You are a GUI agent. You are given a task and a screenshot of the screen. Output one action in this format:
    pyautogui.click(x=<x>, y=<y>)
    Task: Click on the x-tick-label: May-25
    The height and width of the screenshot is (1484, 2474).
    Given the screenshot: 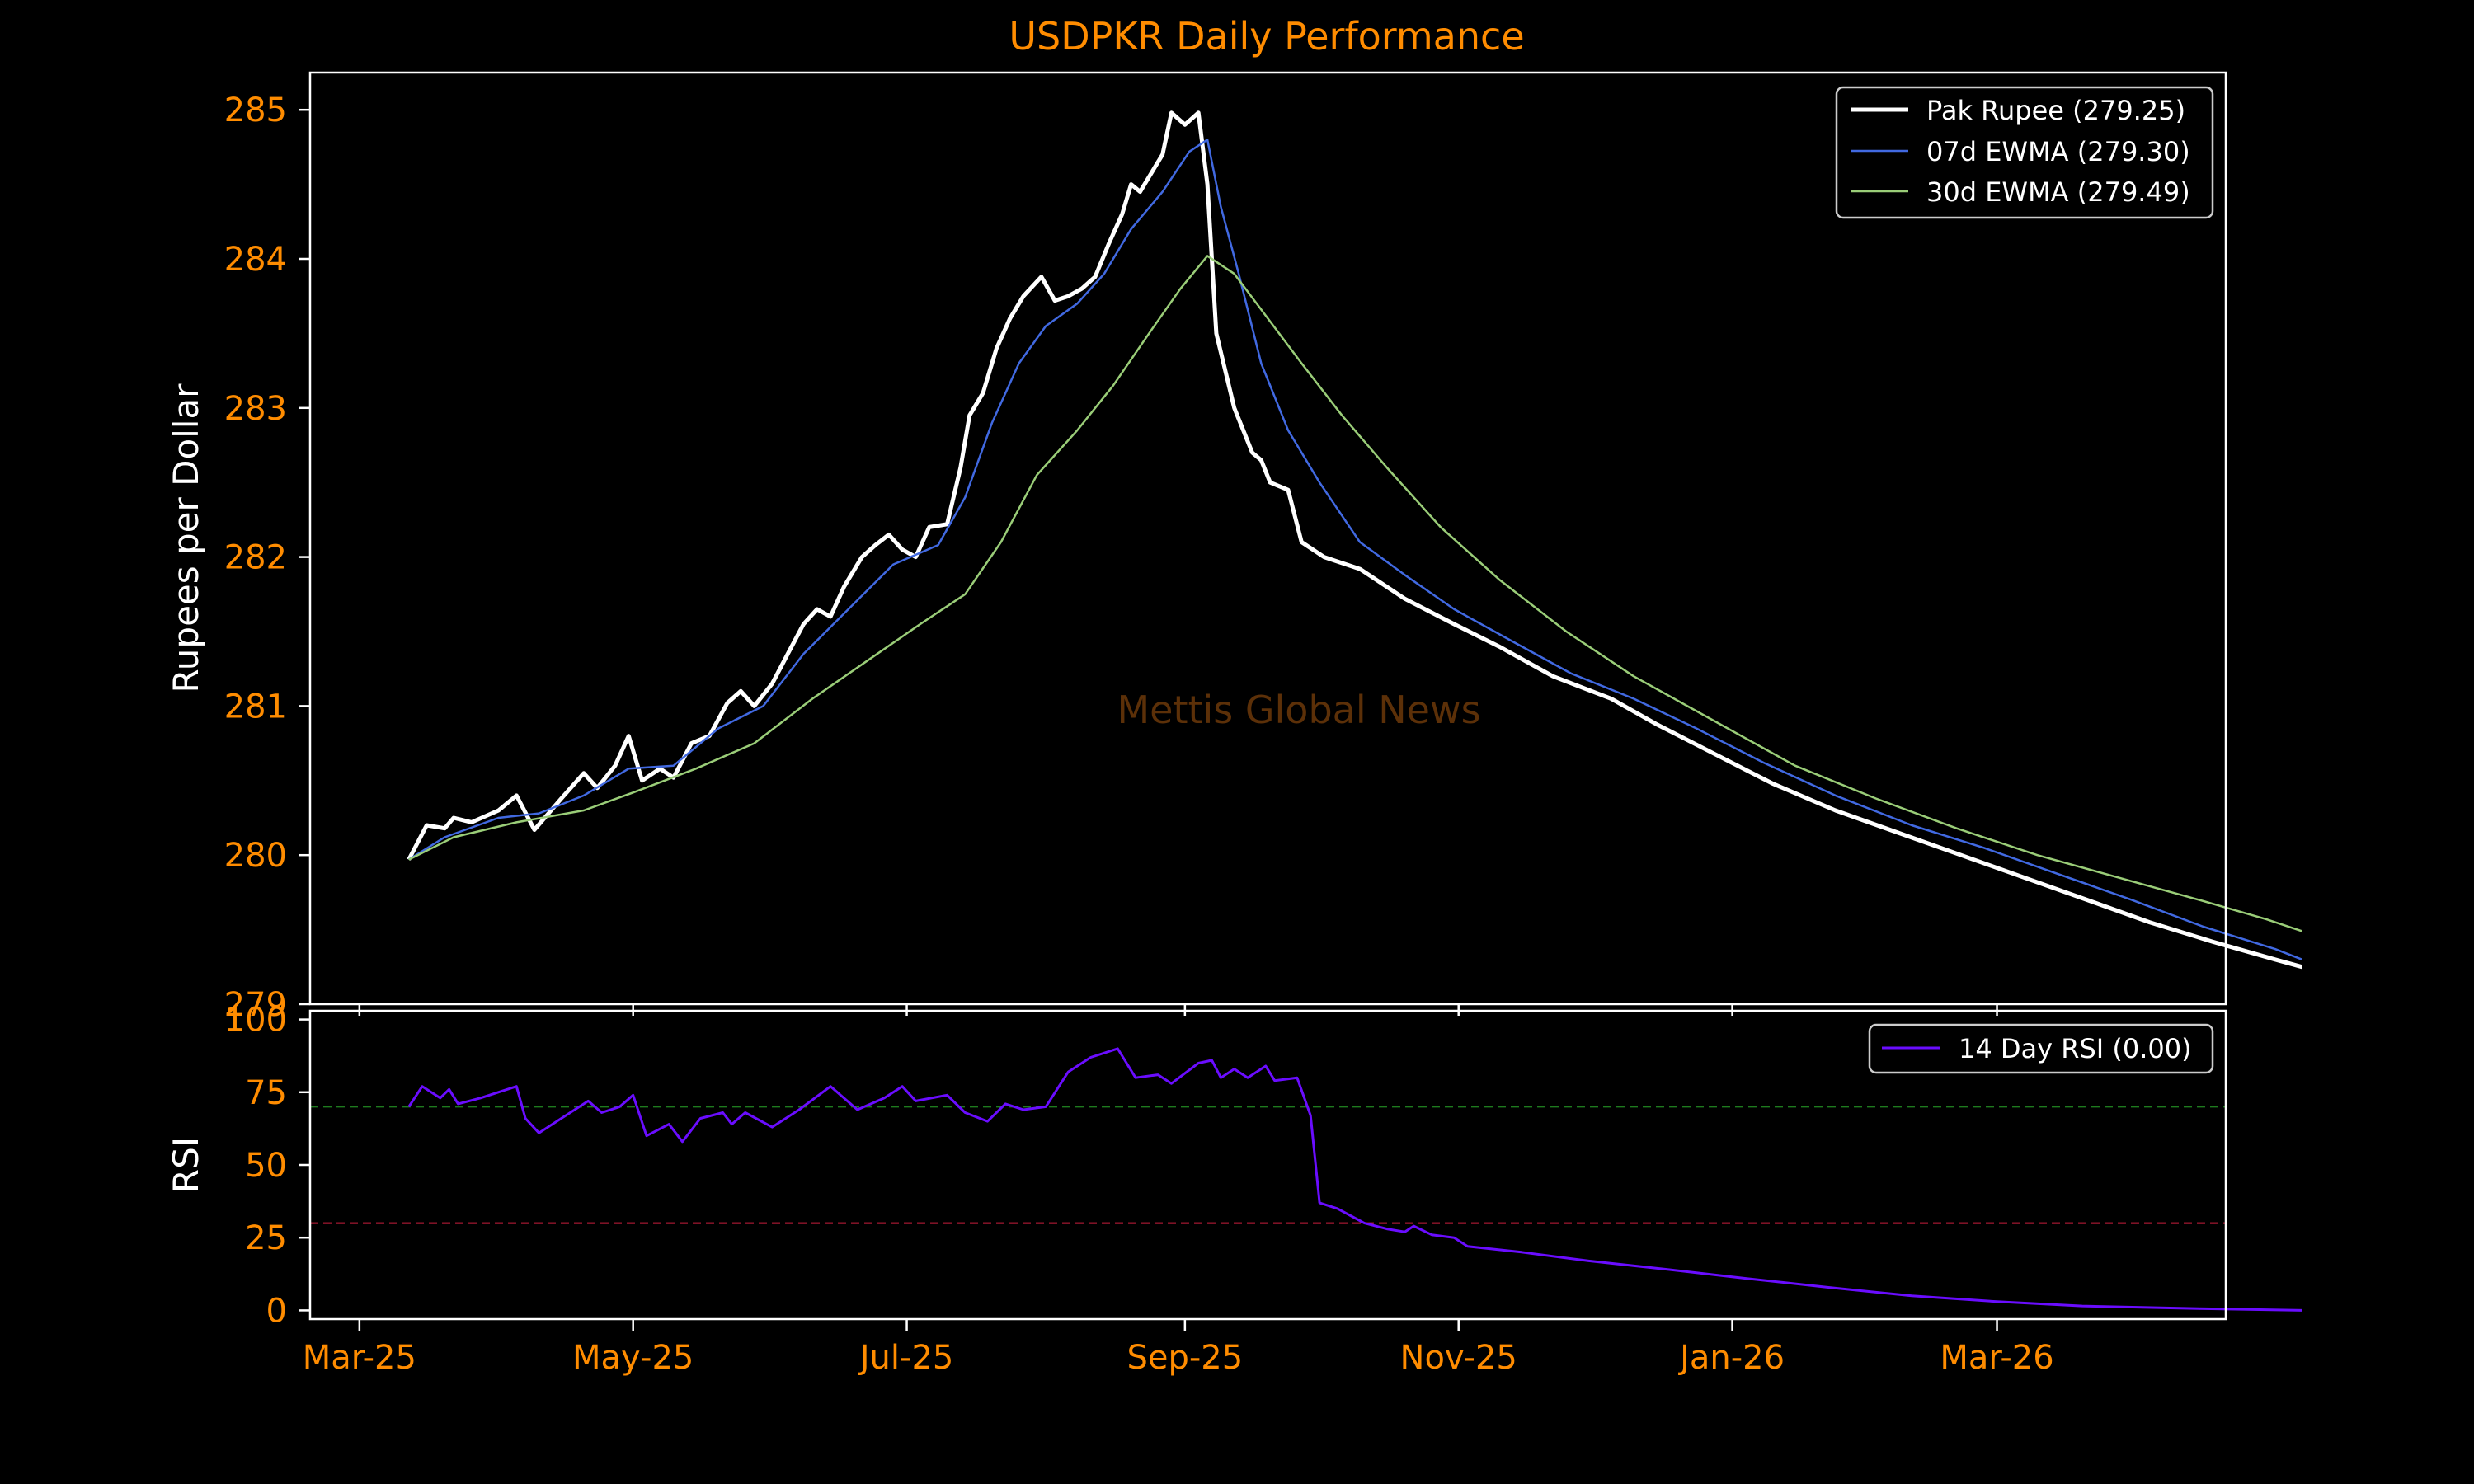 What is the action you would take?
    pyautogui.click(x=633, y=1358)
    